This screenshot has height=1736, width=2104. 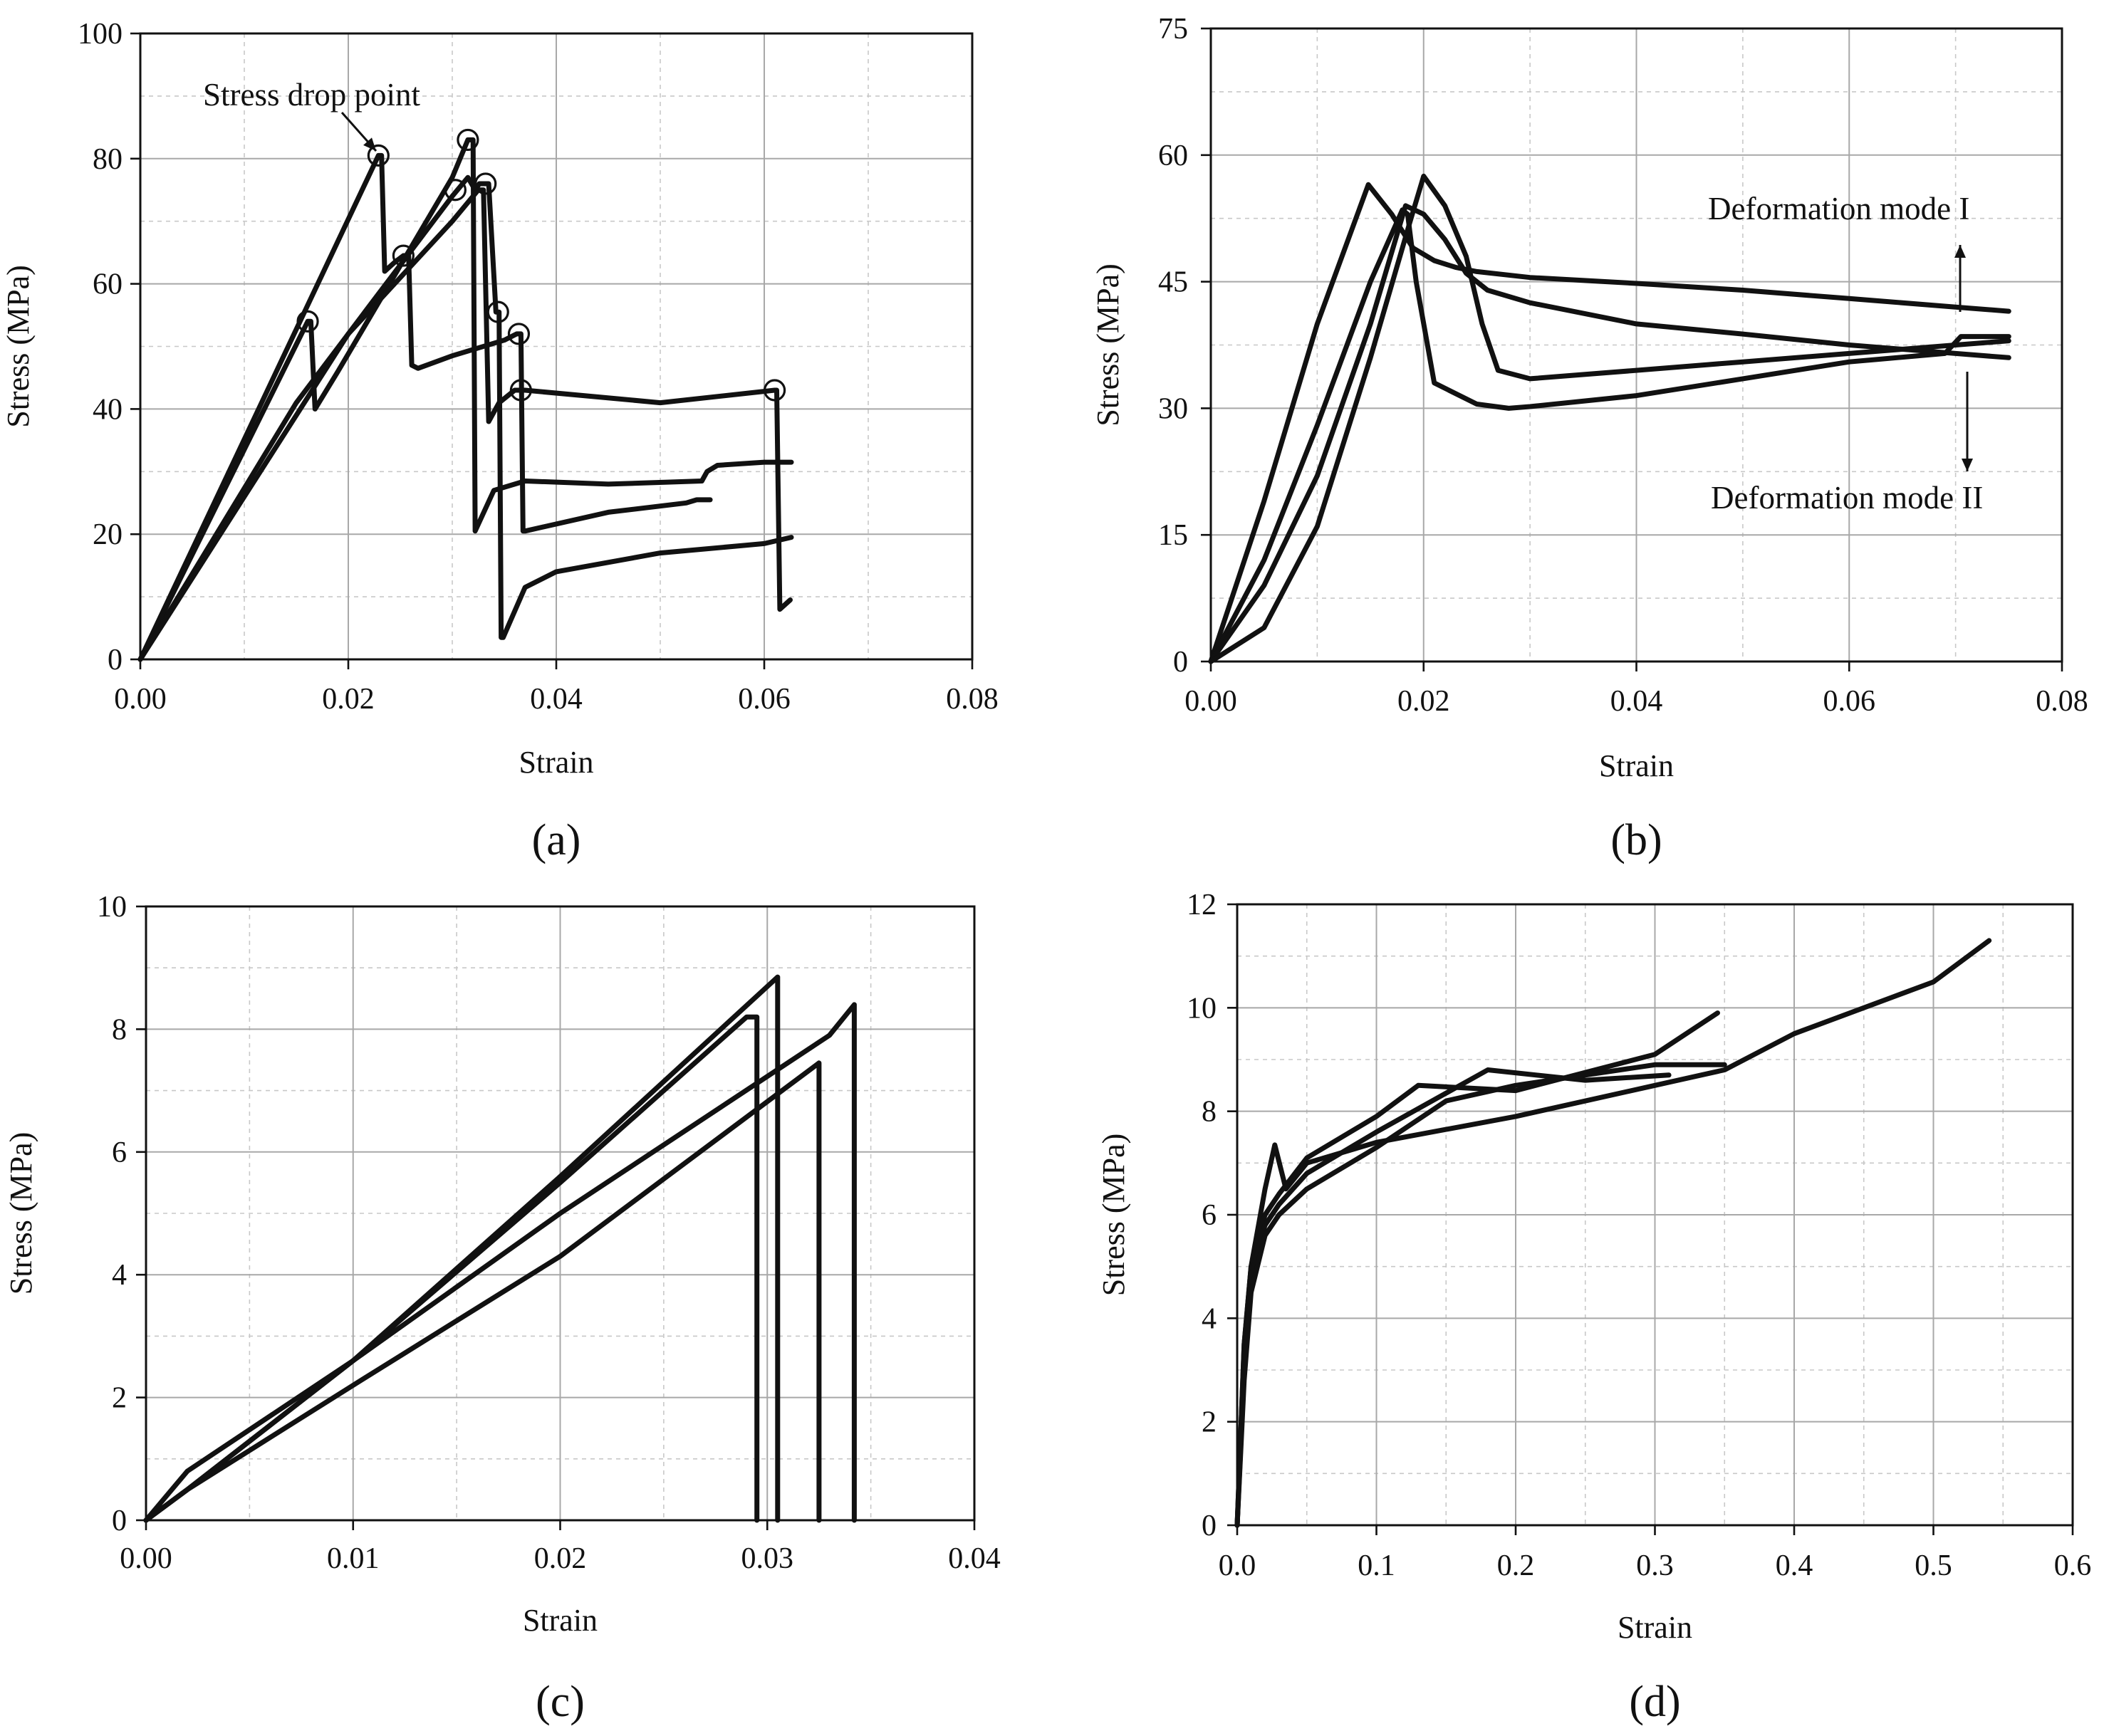 What do you see at coordinates (560, 1702) in the screenshot?
I see `panel-label: (c)` at bounding box center [560, 1702].